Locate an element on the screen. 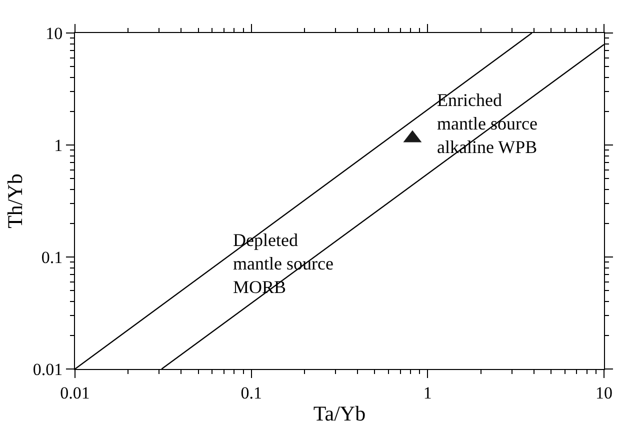  x-tick-label: 0.01 is located at coordinates (75, 392).